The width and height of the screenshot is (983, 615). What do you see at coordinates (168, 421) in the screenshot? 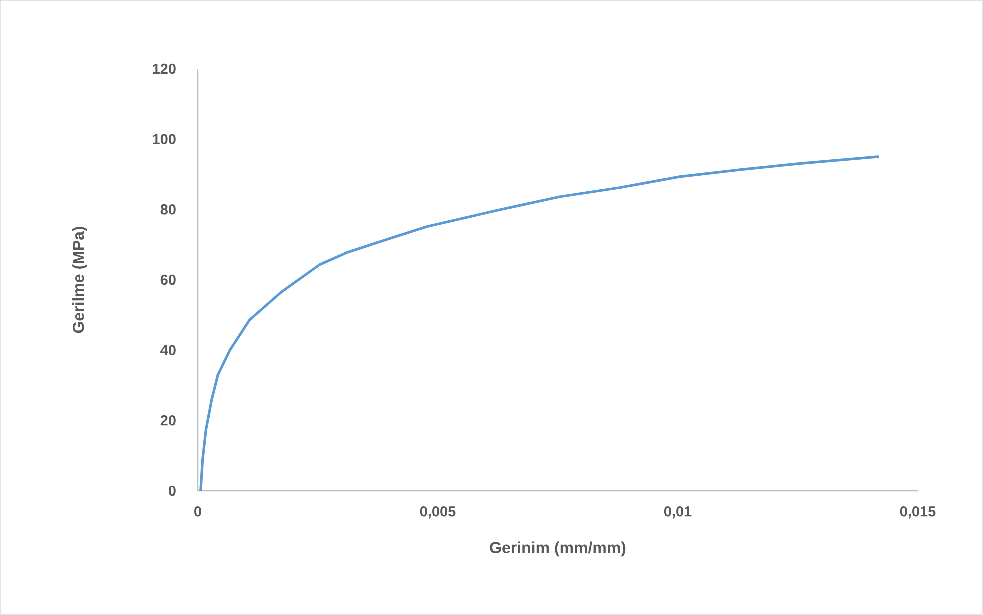
I see `y-tick-label: 20` at bounding box center [168, 421].